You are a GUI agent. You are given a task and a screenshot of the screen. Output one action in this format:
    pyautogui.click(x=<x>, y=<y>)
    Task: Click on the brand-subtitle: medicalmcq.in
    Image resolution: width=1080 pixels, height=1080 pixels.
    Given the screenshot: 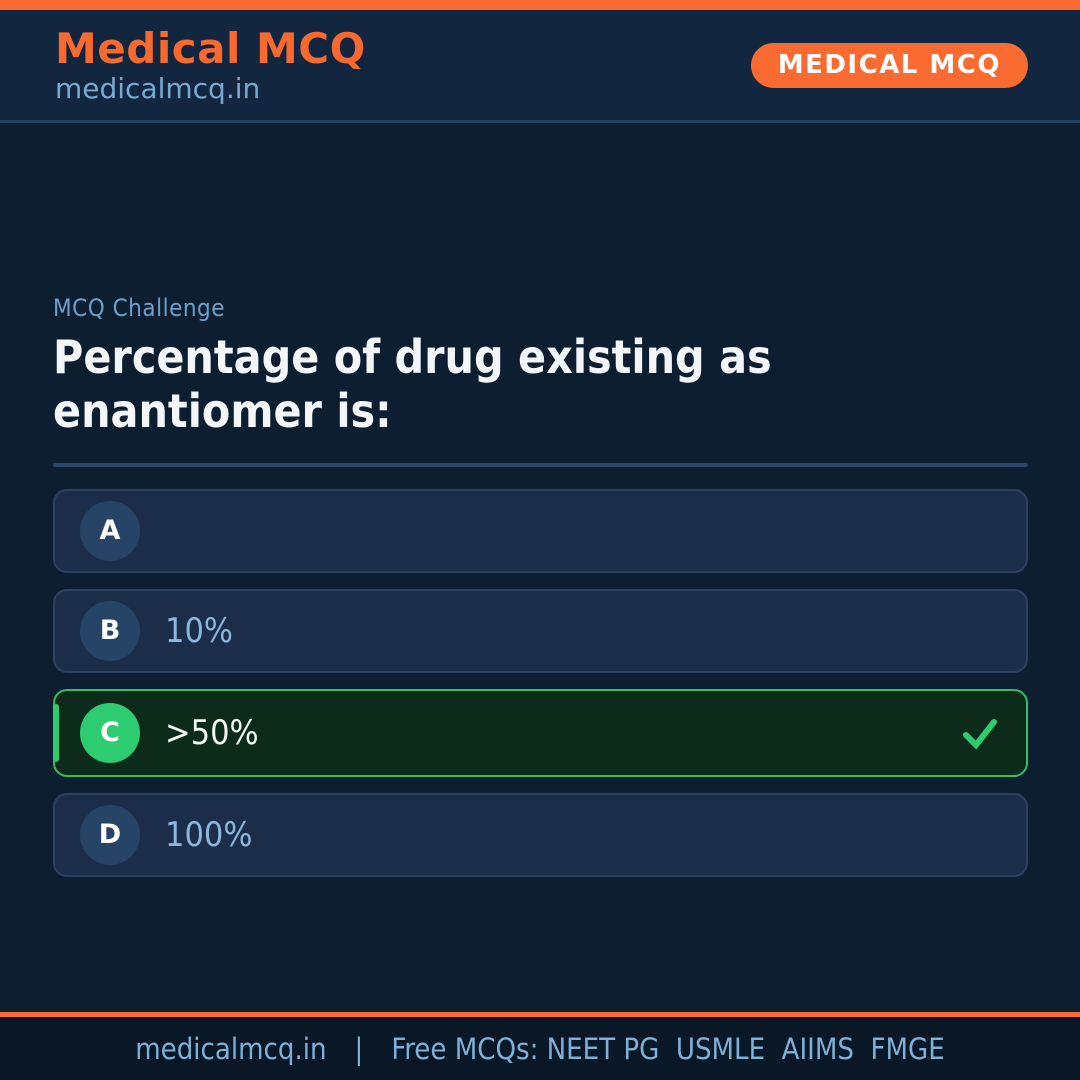 What is the action you would take?
    pyautogui.click(x=158, y=88)
    